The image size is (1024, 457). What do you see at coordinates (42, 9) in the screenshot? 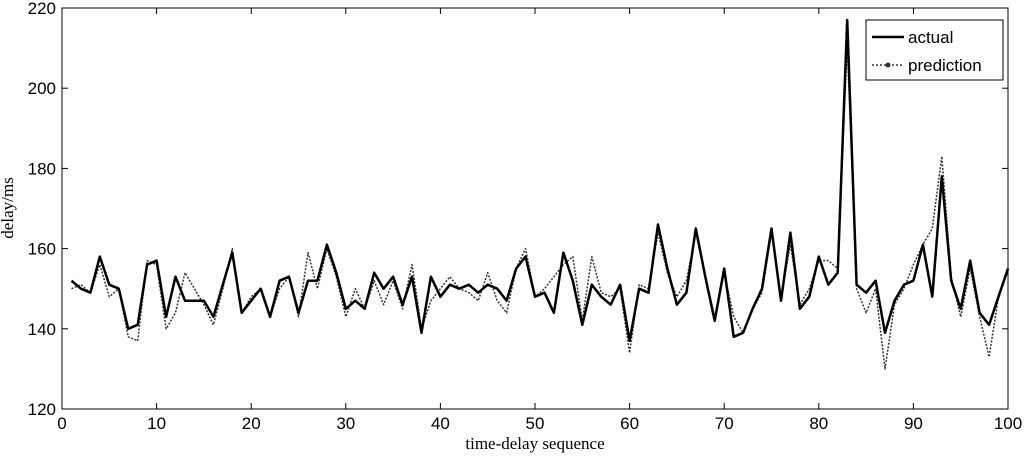
I see `y-tick-label: 220` at bounding box center [42, 9].